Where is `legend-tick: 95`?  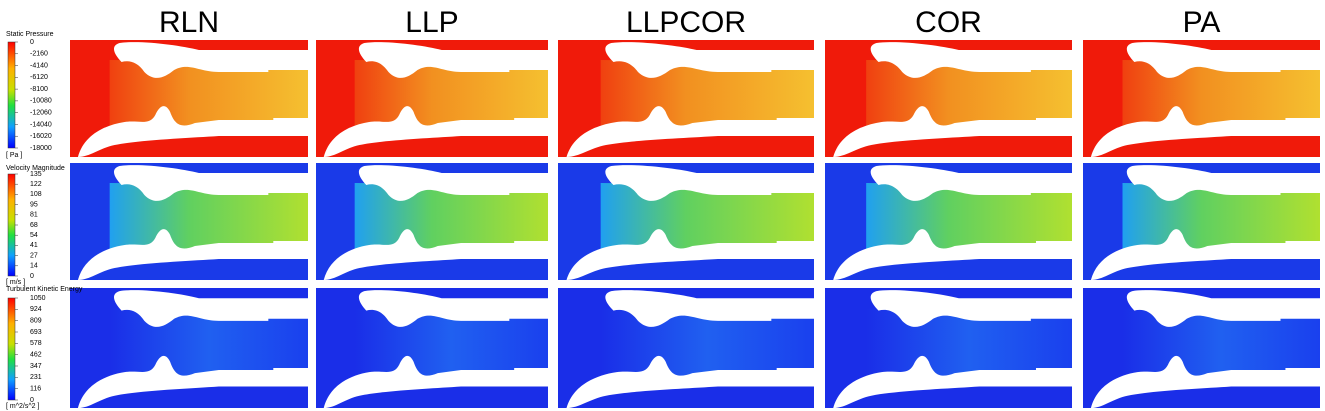 legend-tick: 95 is located at coordinates (34, 204).